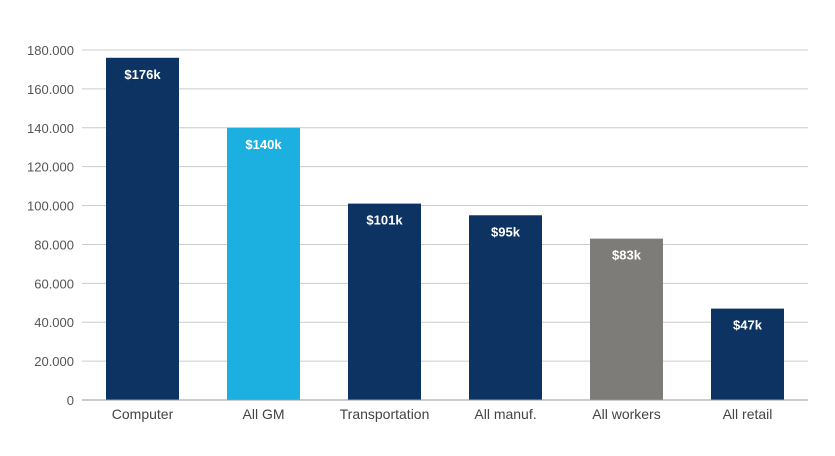 Image resolution: width=835 pixels, height=456 pixels. What do you see at coordinates (748, 325) in the screenshot?
I see `bar-value-label: $47k` at bounding box center [748, 325].